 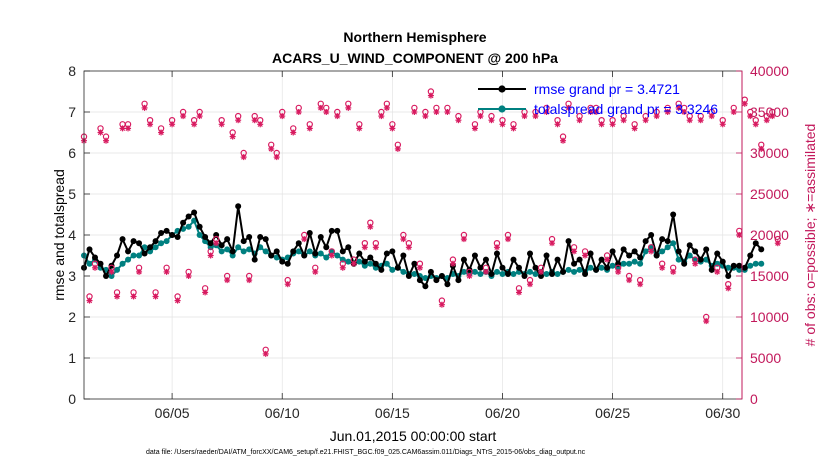 What do you see at coordinates (72, 317) in the screenshot?
I see `y-tick-label-left: 2` at bounding box center [72, 317].